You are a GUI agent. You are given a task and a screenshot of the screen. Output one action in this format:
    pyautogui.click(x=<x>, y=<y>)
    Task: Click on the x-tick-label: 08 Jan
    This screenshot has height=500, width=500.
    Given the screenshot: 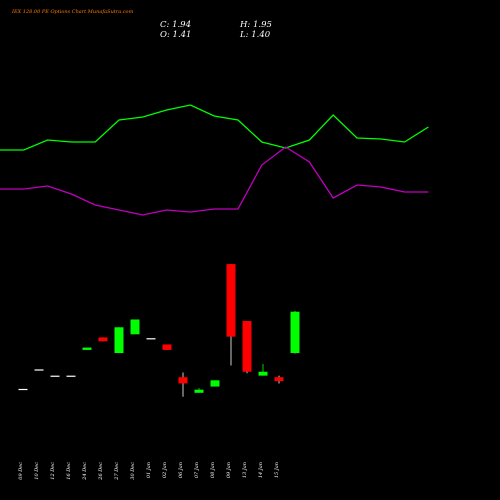 What is the action you would take?
    pyautogui.click(x=213, y=470)
    